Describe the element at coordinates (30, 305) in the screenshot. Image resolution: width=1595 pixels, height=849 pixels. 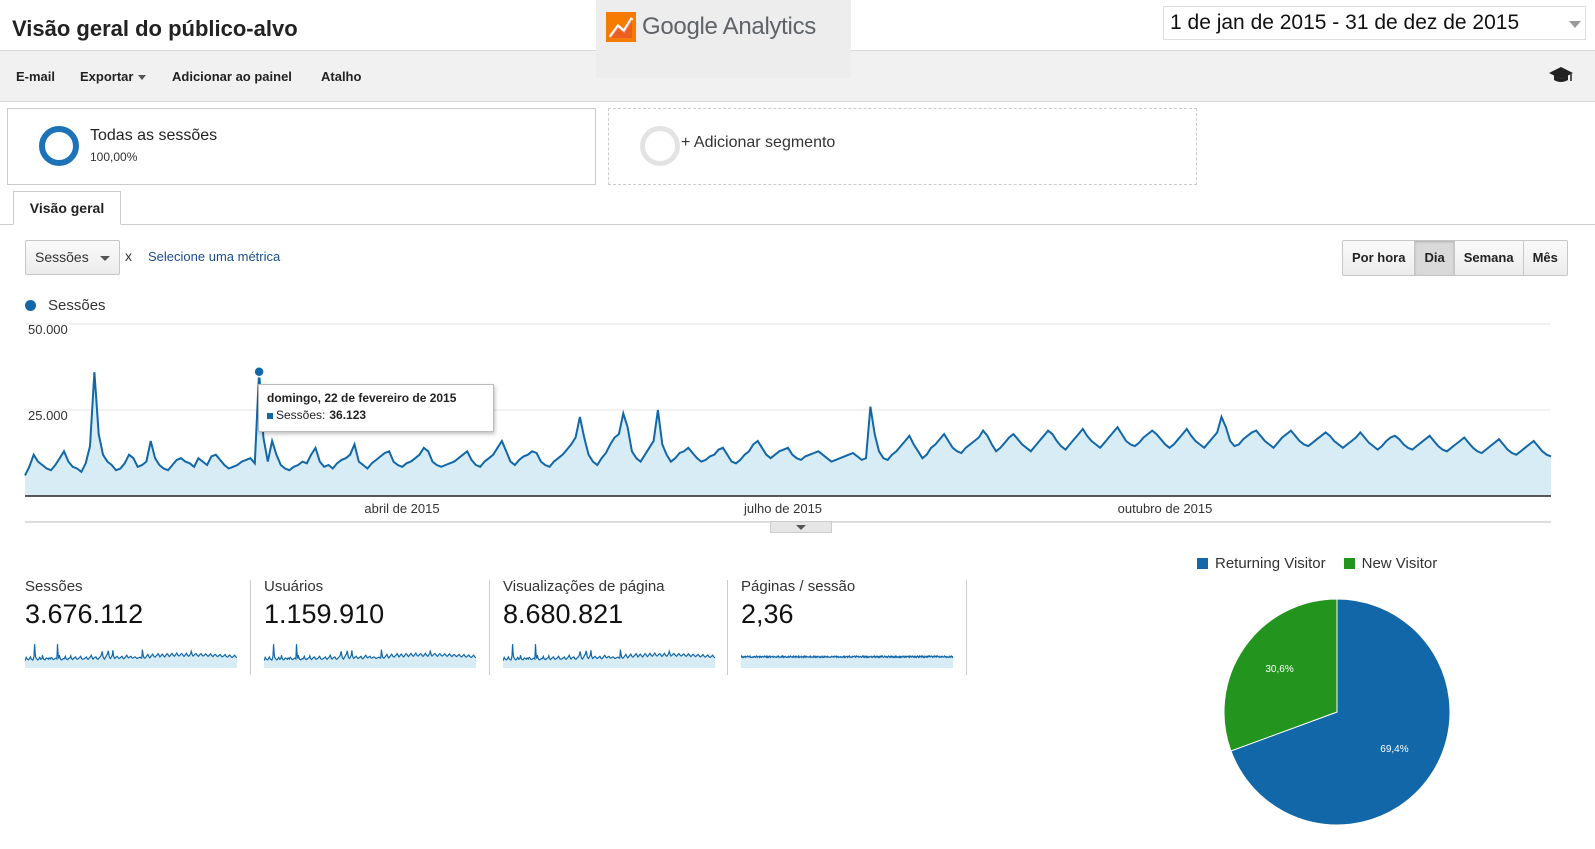
I see `legend-dot` at that location.